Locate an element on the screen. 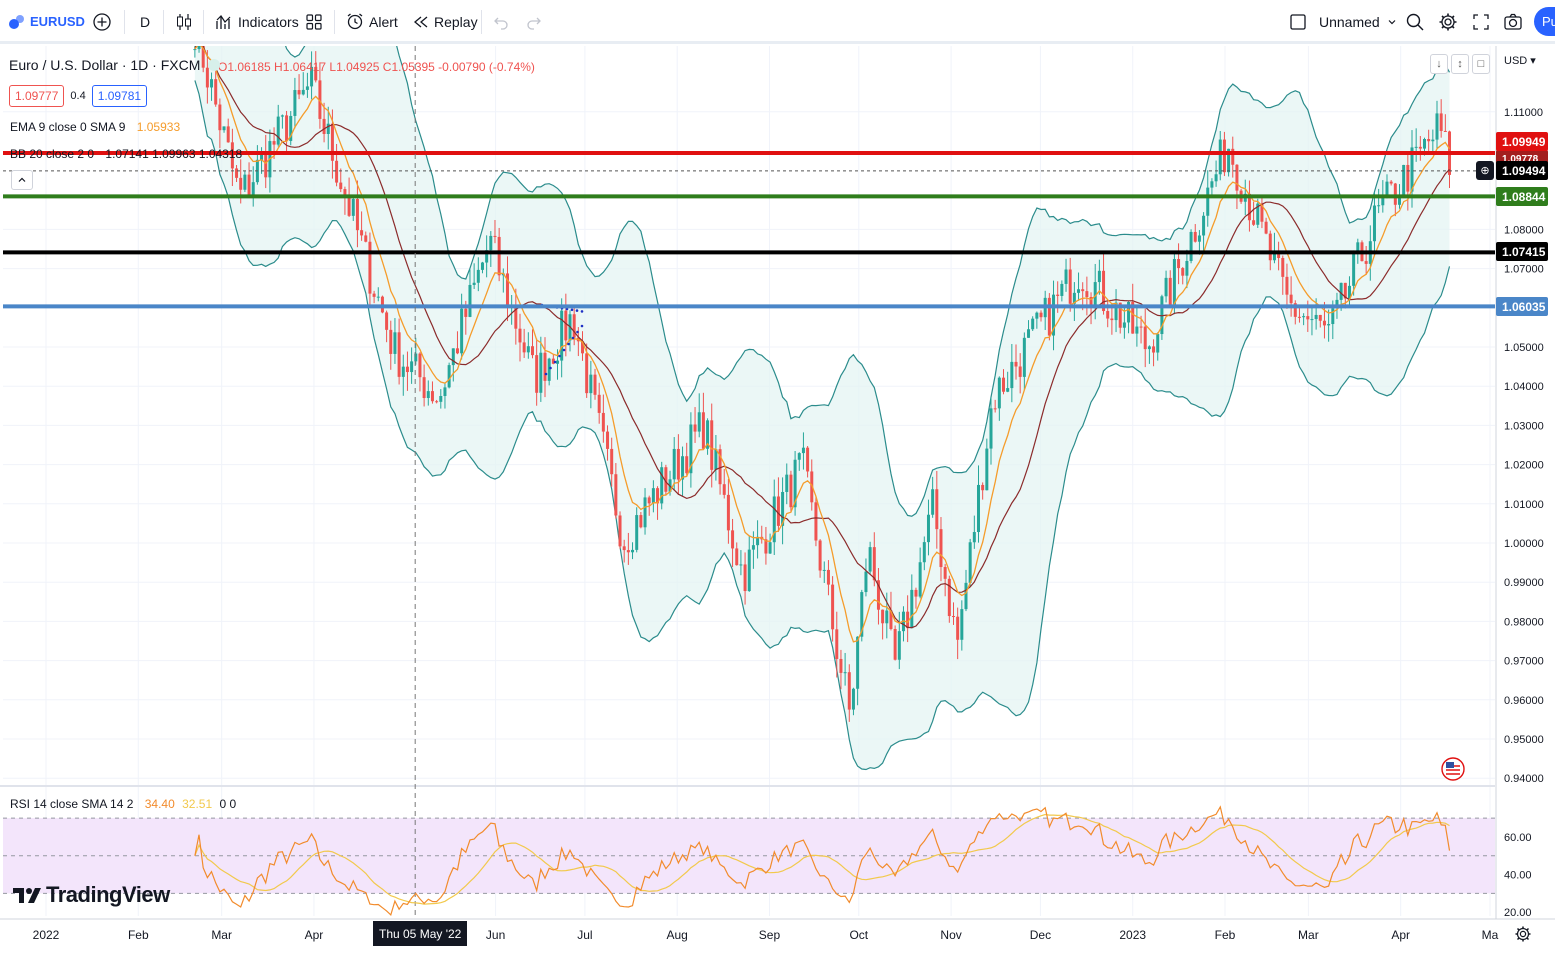 Image resolution: width=1555 pixels, height=955 pixels. rsi-lines is located at coordinates (822, 861).